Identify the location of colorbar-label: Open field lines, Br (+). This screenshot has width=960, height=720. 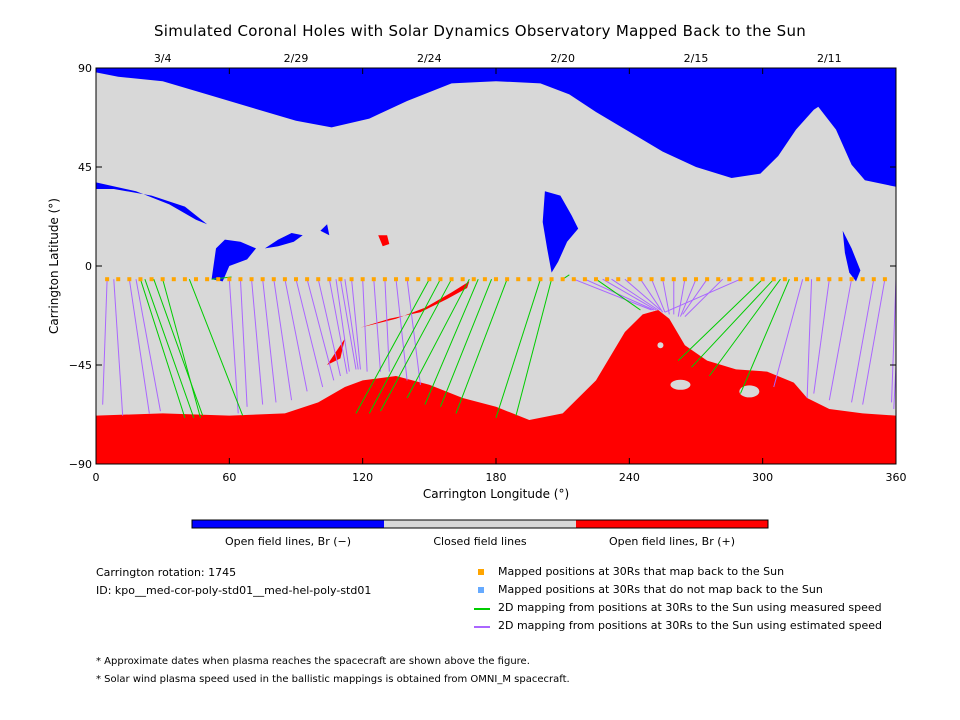
(672, 541).